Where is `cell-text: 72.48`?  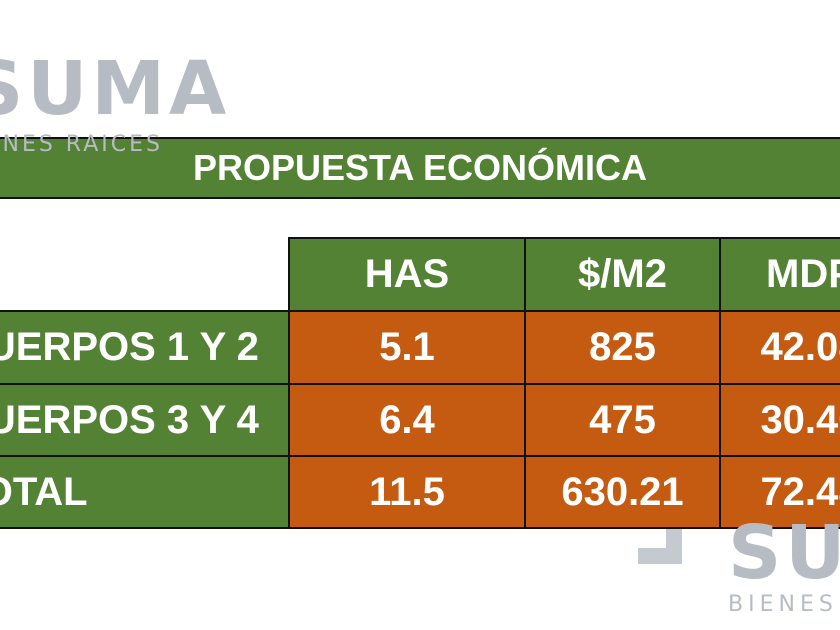 cell-text: 72.48 is located at coordinates (800, 491).